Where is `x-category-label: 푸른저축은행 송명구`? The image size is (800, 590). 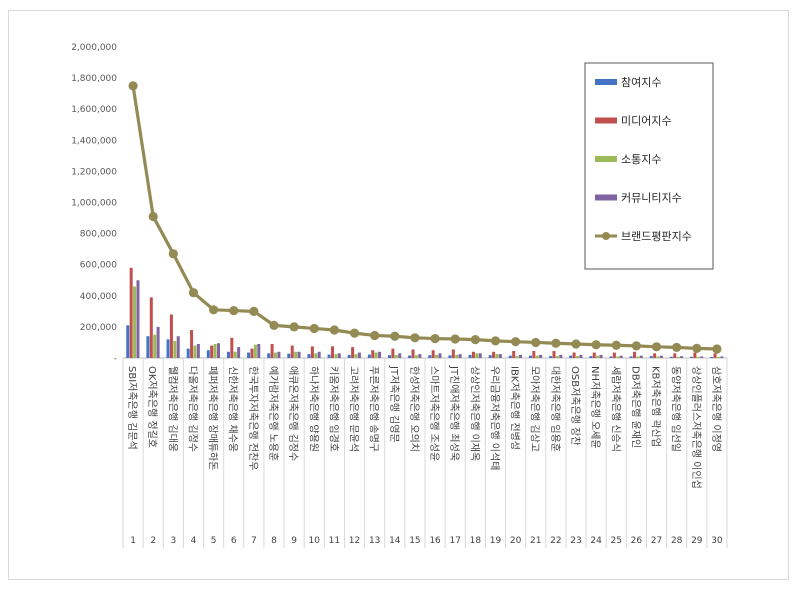
x-category-label: 푸른저축은행 송명구 is located at coordinates (374, 409).